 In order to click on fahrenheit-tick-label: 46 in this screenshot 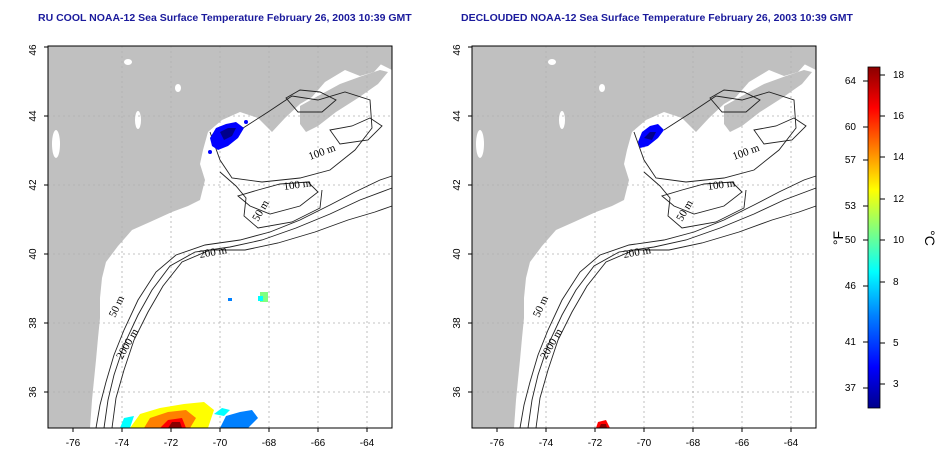, I will do `click(851, 286)`.